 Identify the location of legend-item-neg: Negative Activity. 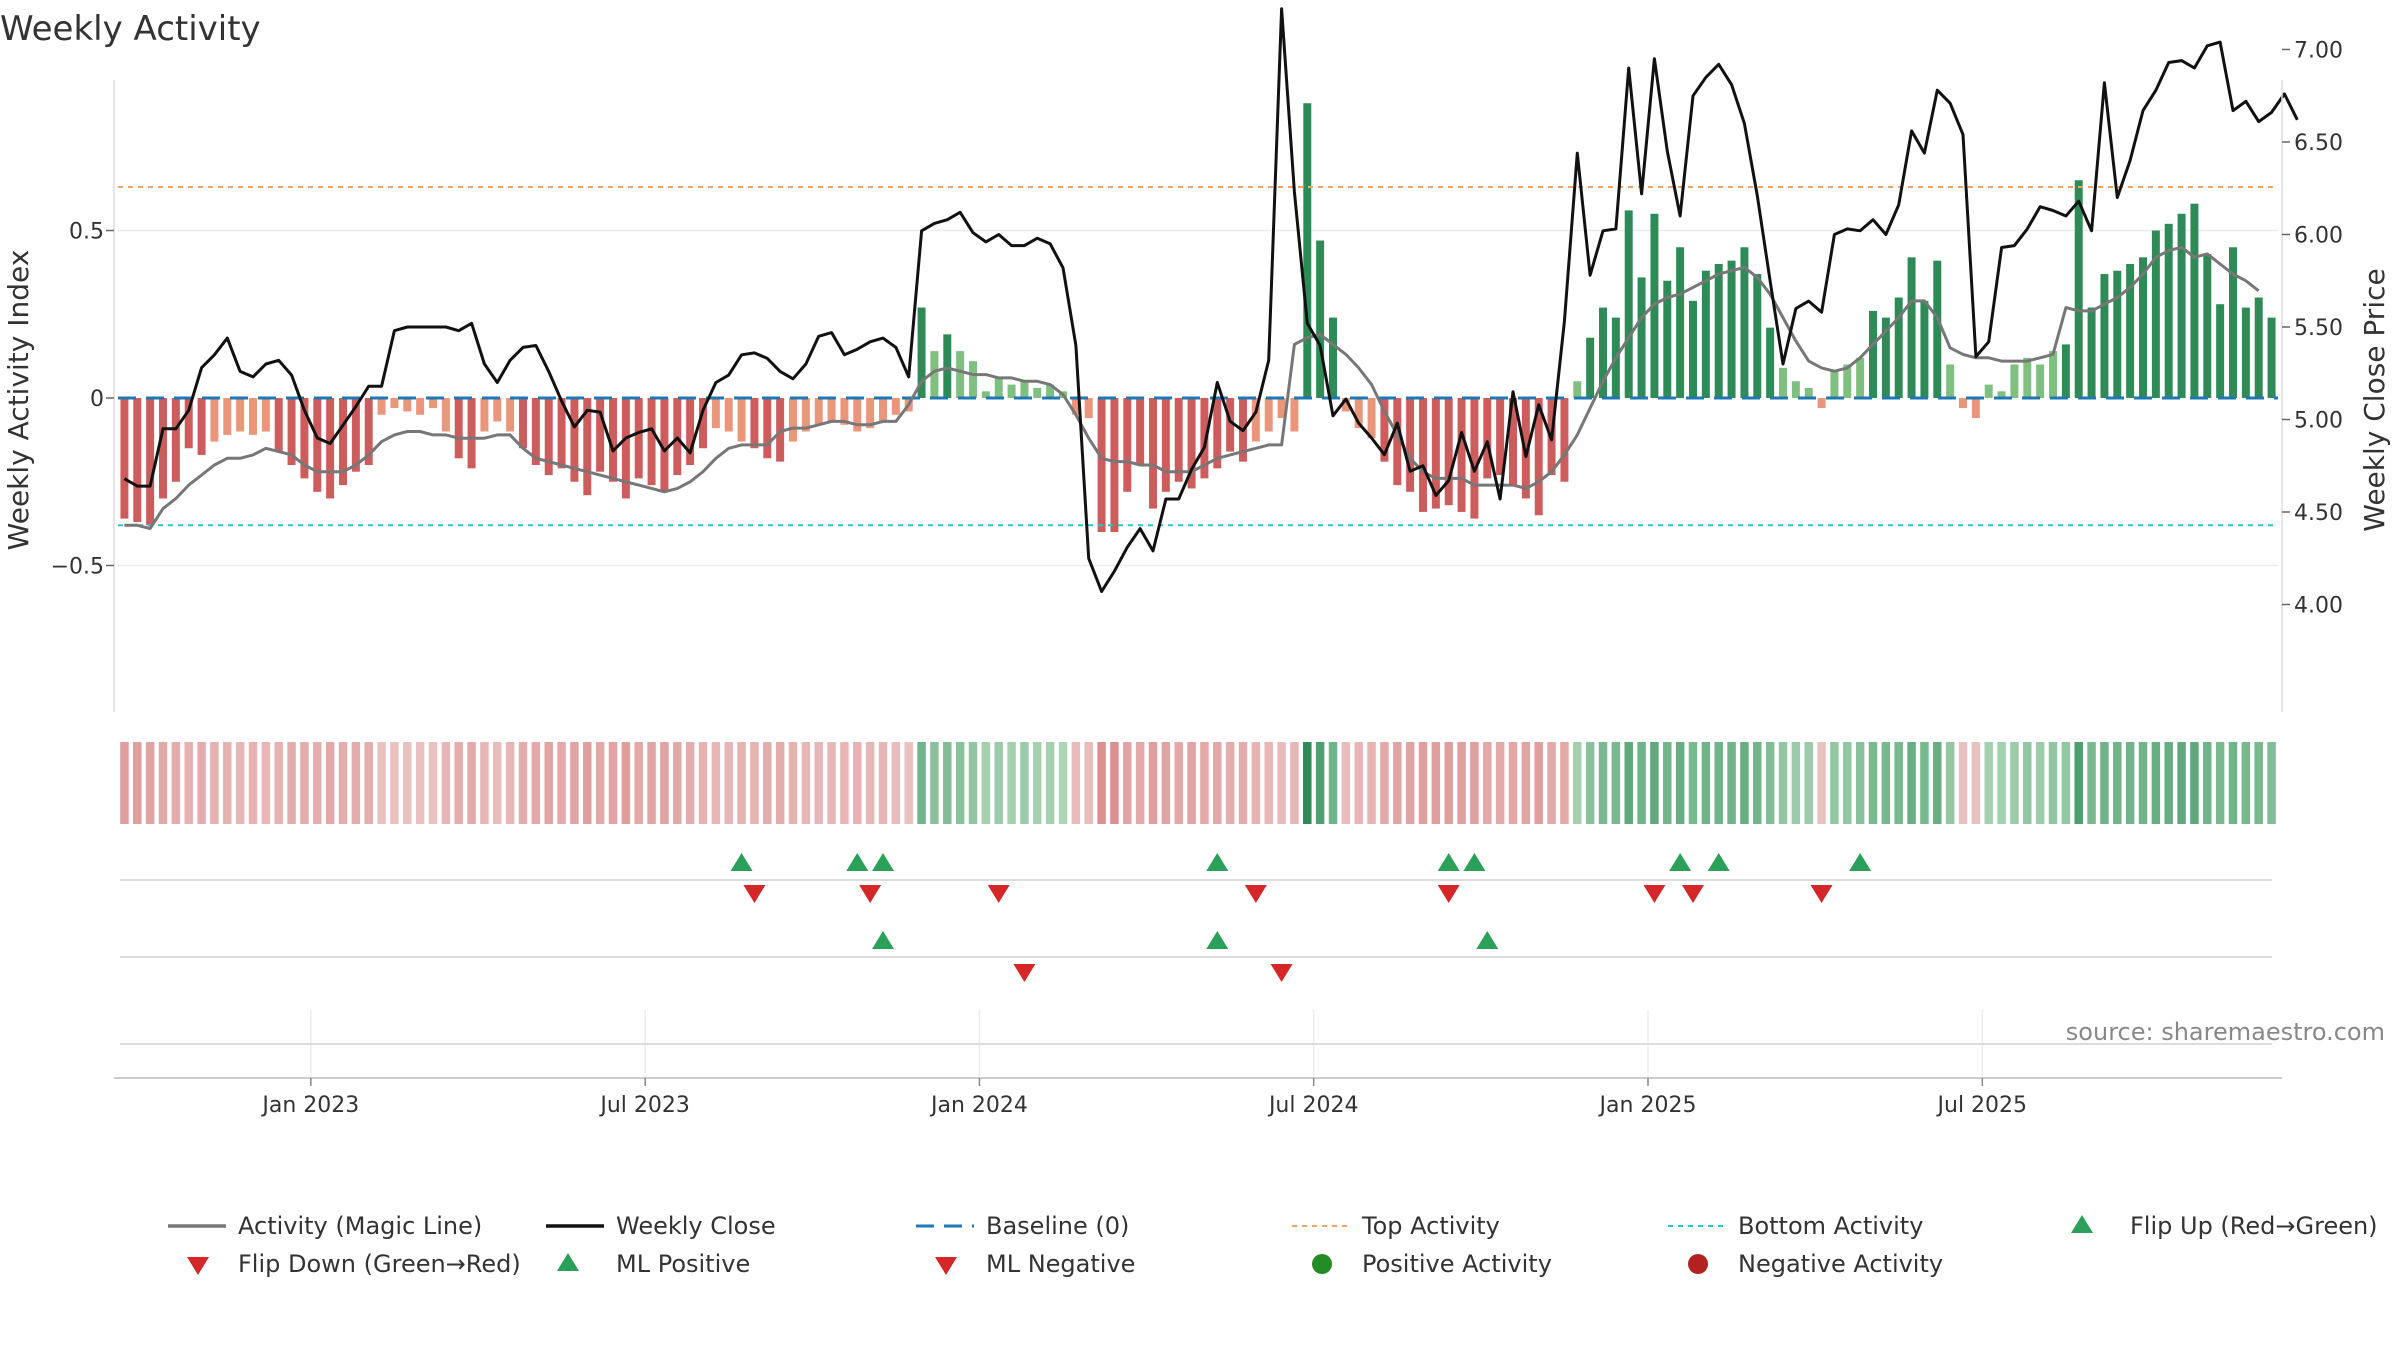
(1815, 1264).